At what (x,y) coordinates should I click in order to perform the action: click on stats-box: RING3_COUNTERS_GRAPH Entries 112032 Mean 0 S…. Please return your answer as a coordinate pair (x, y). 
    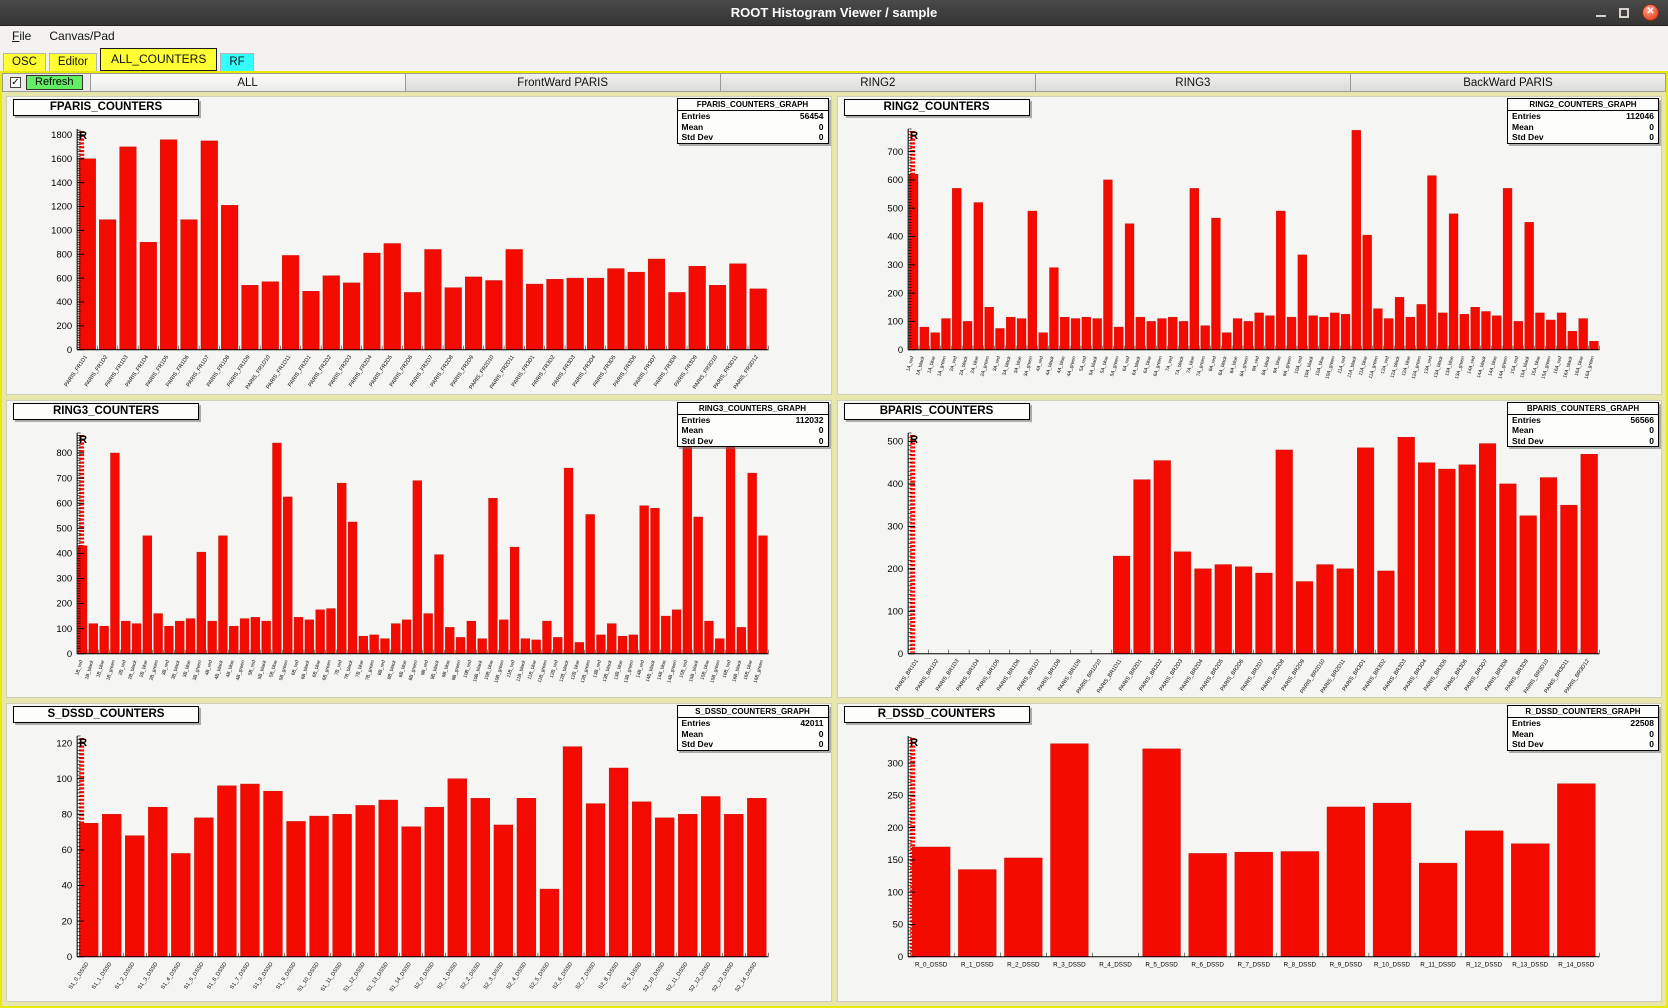
    Looking at the image, I should click on (752, 424).